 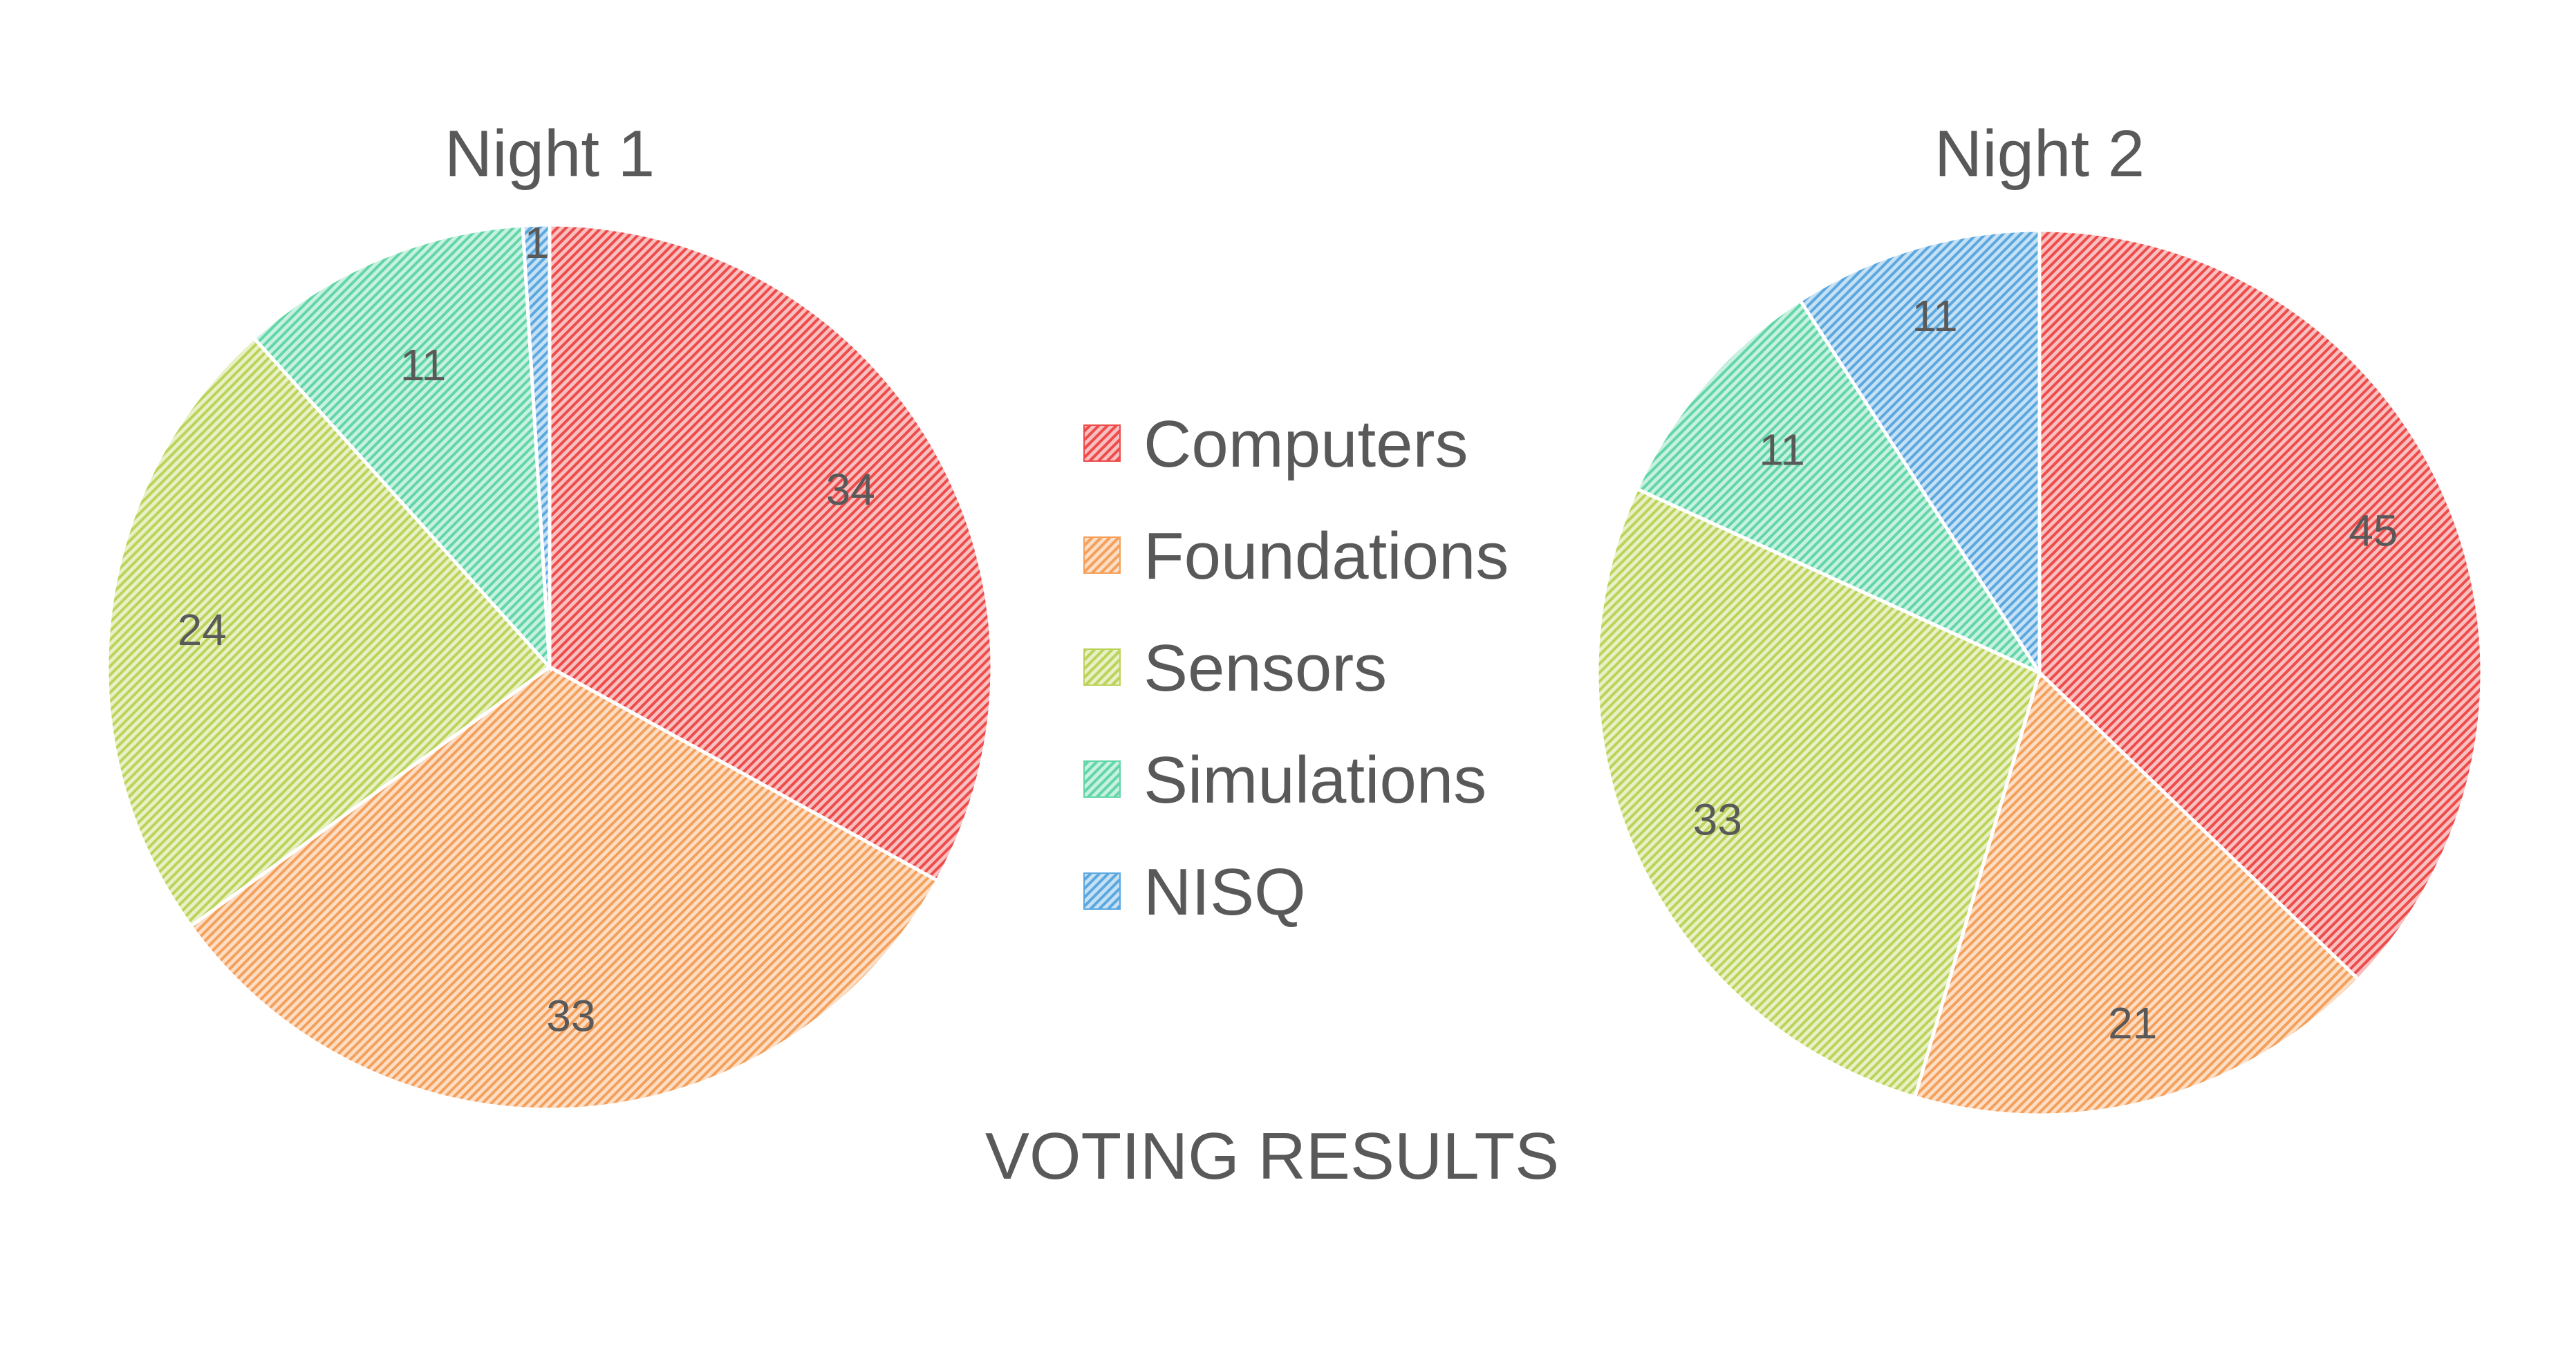 I want to click on pie-slice-night-1-simulations, so click(x=401, y=448).